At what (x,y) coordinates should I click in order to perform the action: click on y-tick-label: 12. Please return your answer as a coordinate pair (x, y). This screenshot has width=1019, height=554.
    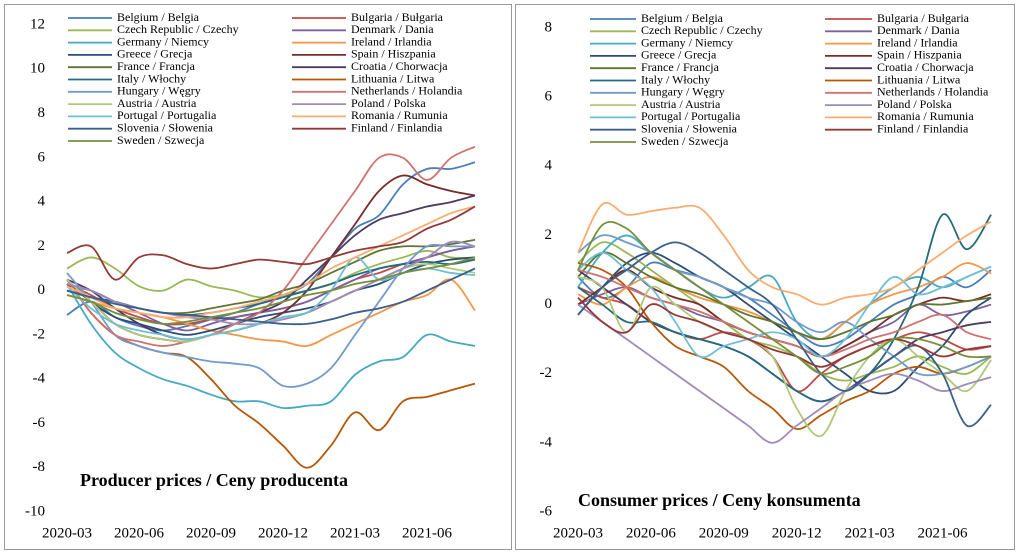
    Looking at the image, I should click on (37, 24).